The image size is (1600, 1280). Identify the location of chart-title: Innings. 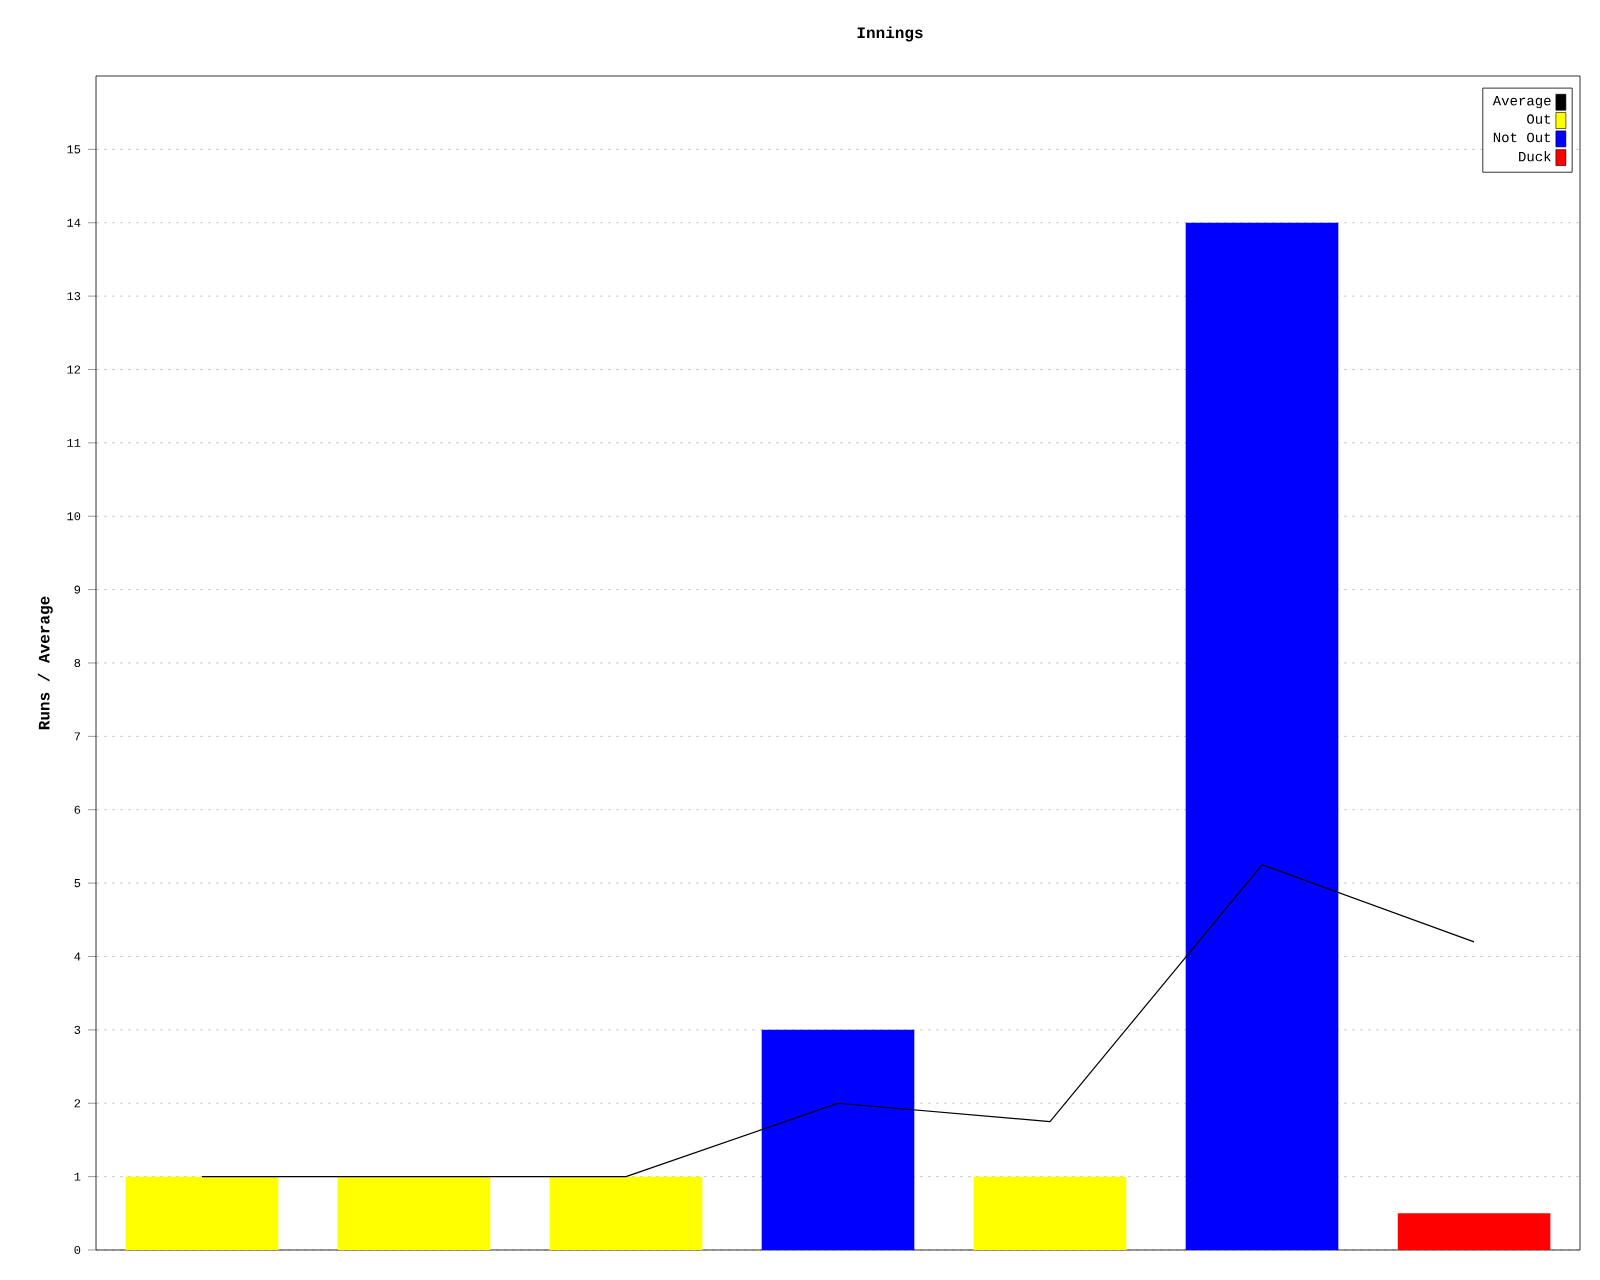
(890, 34).